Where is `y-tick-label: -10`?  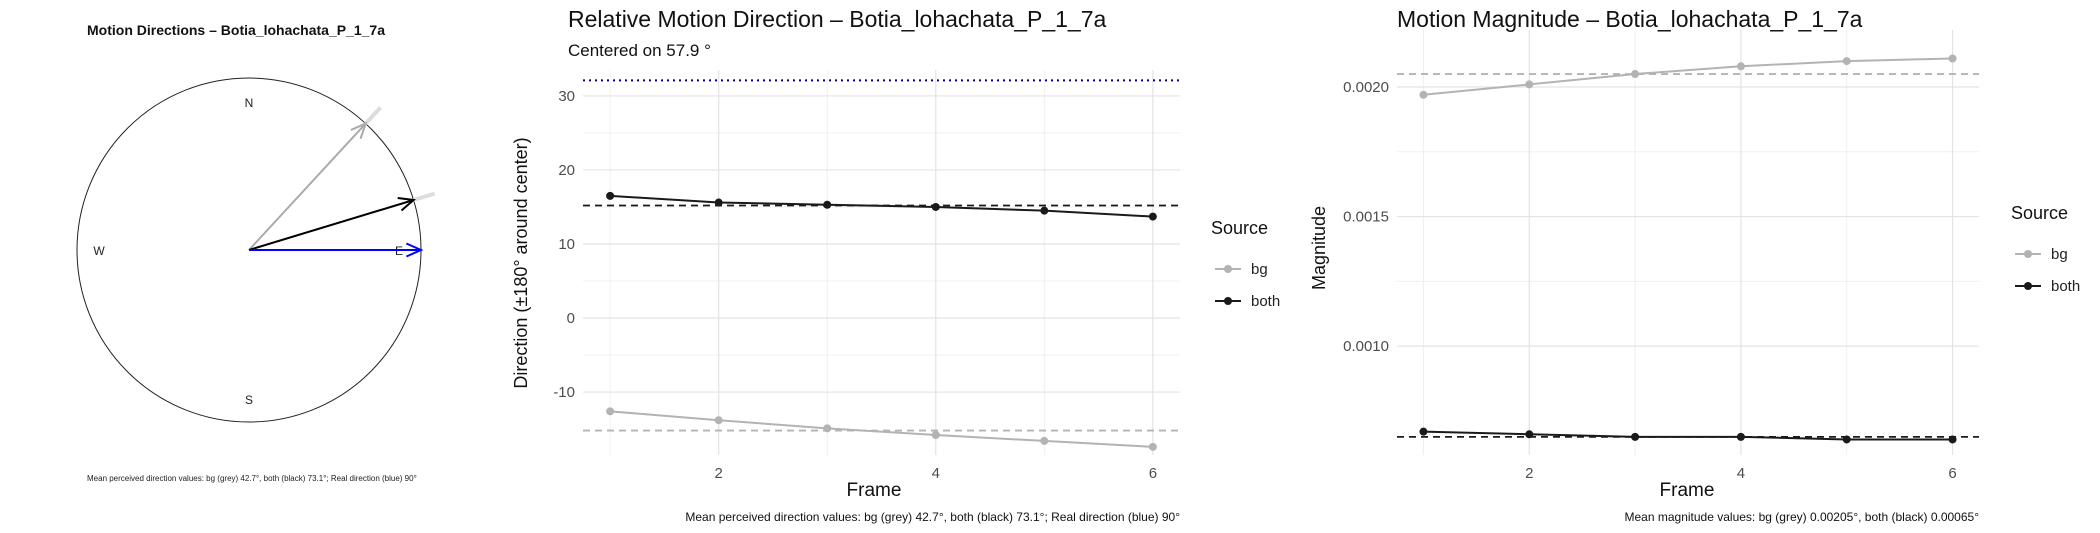 y-tick-label: -10 is located at coordinates (564, 392).